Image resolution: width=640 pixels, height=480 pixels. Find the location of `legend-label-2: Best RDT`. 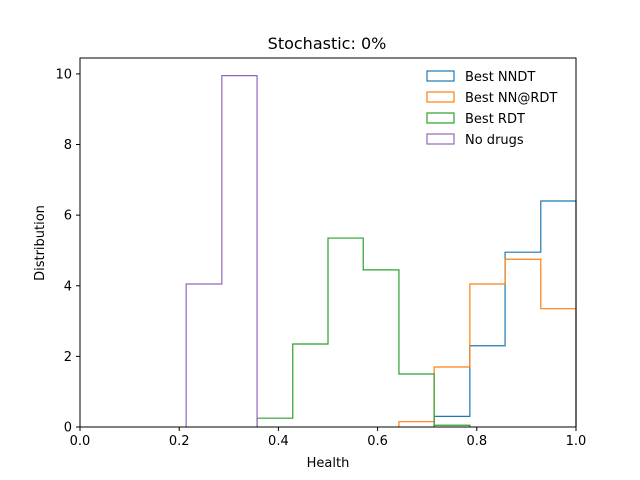

legend-label-2: Best RDT is located at coordinates (495, 119).